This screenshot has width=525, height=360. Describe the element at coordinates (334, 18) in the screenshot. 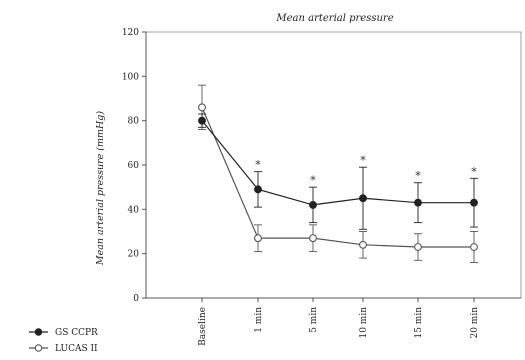

I see `chart-title: Mean arterial pressure` at that location.